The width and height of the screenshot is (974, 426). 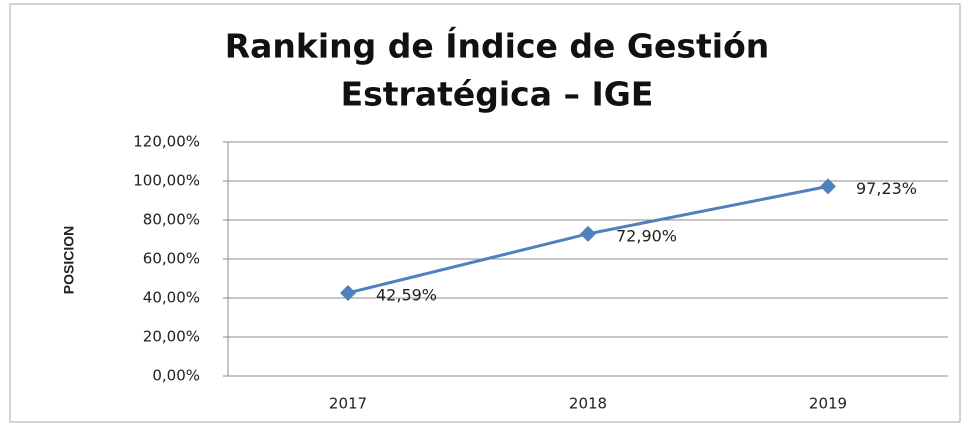 I want to click on y-tick-label: 80,00%, so click(x=171, y=220).